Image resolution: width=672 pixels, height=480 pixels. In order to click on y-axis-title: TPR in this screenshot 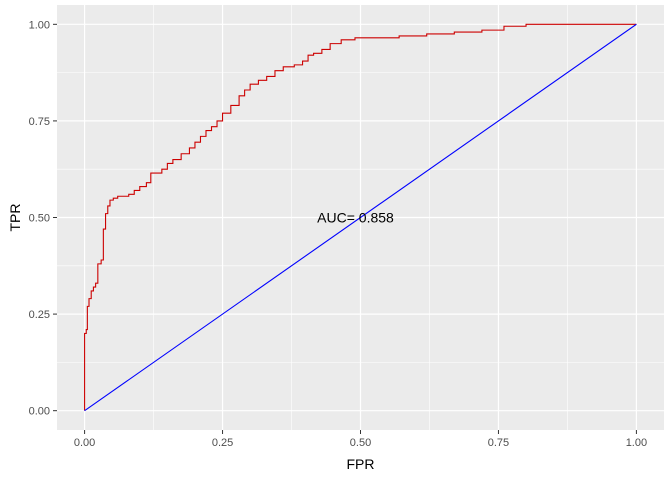, I will do `click(15, 218)`.